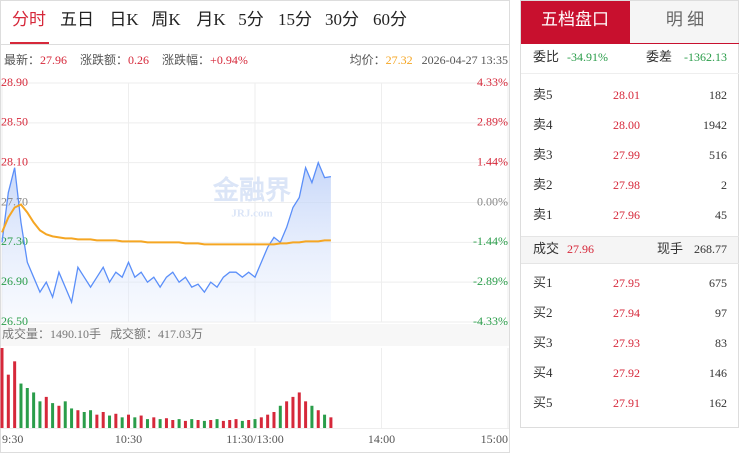 The image size is (740, 454). What do you see at coordinates (53, 60) in the screenshot?
I see `value: 27.96` at bounding box center [53, 60].